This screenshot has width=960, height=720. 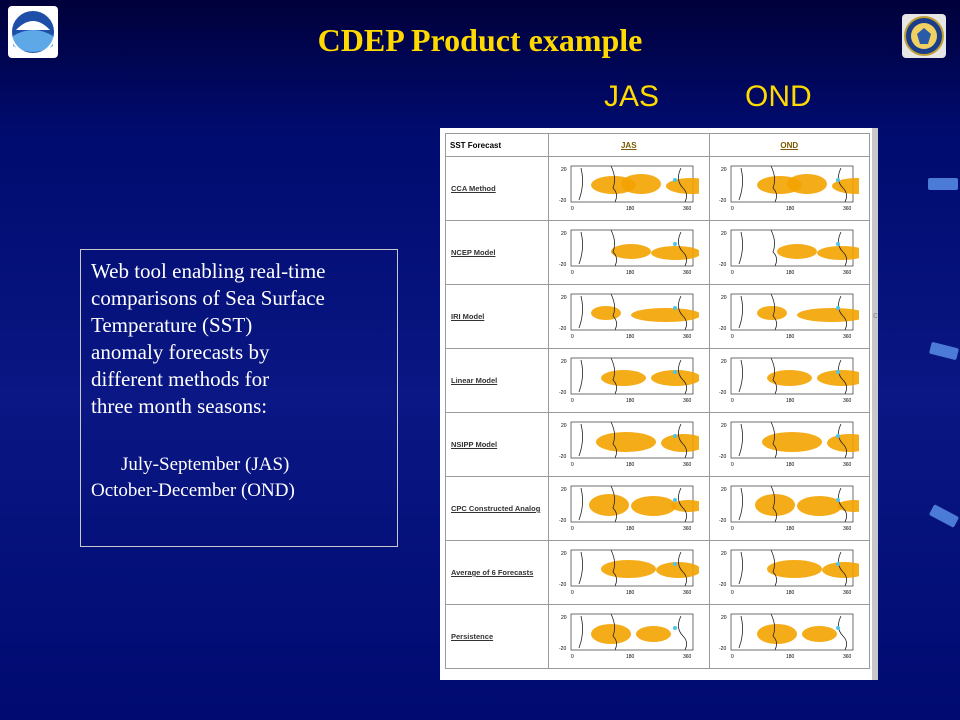 I want to click on table-row: IRI Model 20 -20 0 180 360, so click(x=657, y=316).